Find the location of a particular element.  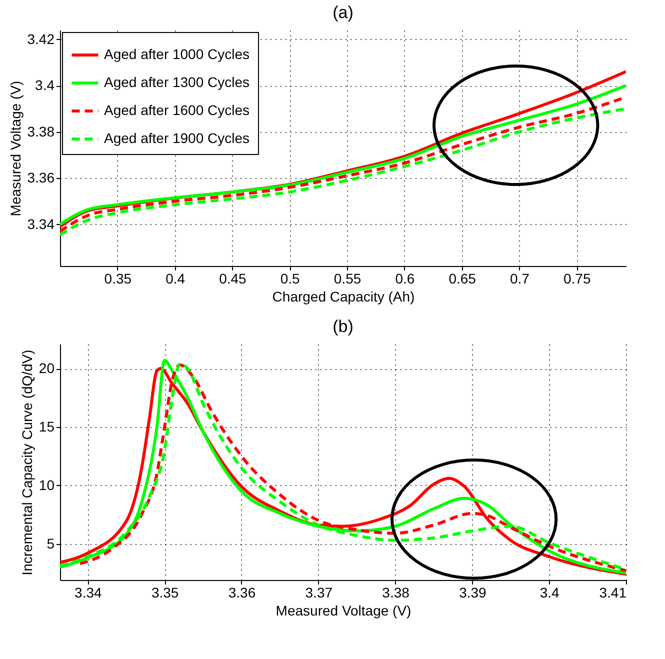

x-tick-label: 0.65 is located at coordinates (462, 278).